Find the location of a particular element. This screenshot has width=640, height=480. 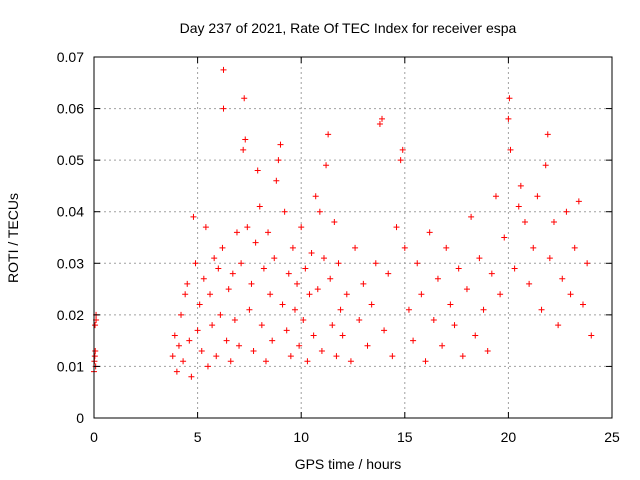

y-tick-label: 0.01 is located at coordinates (70, 366).